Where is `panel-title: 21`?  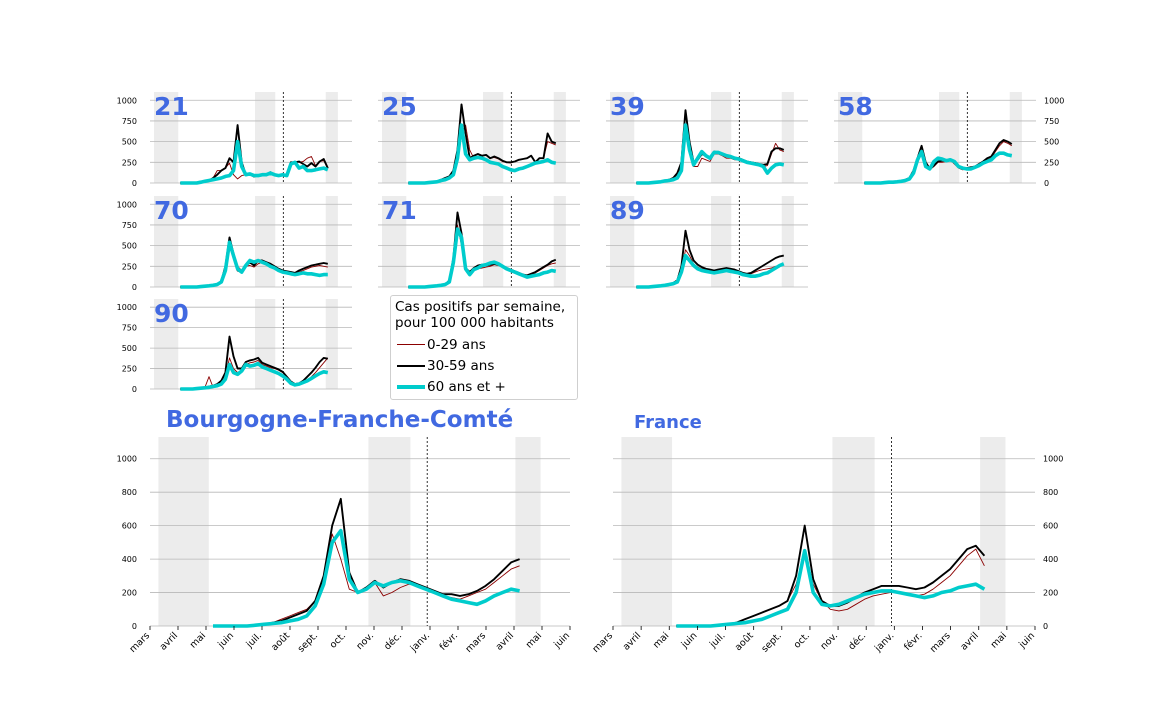
panel-title: 21 is located at coordinates (171, 106).